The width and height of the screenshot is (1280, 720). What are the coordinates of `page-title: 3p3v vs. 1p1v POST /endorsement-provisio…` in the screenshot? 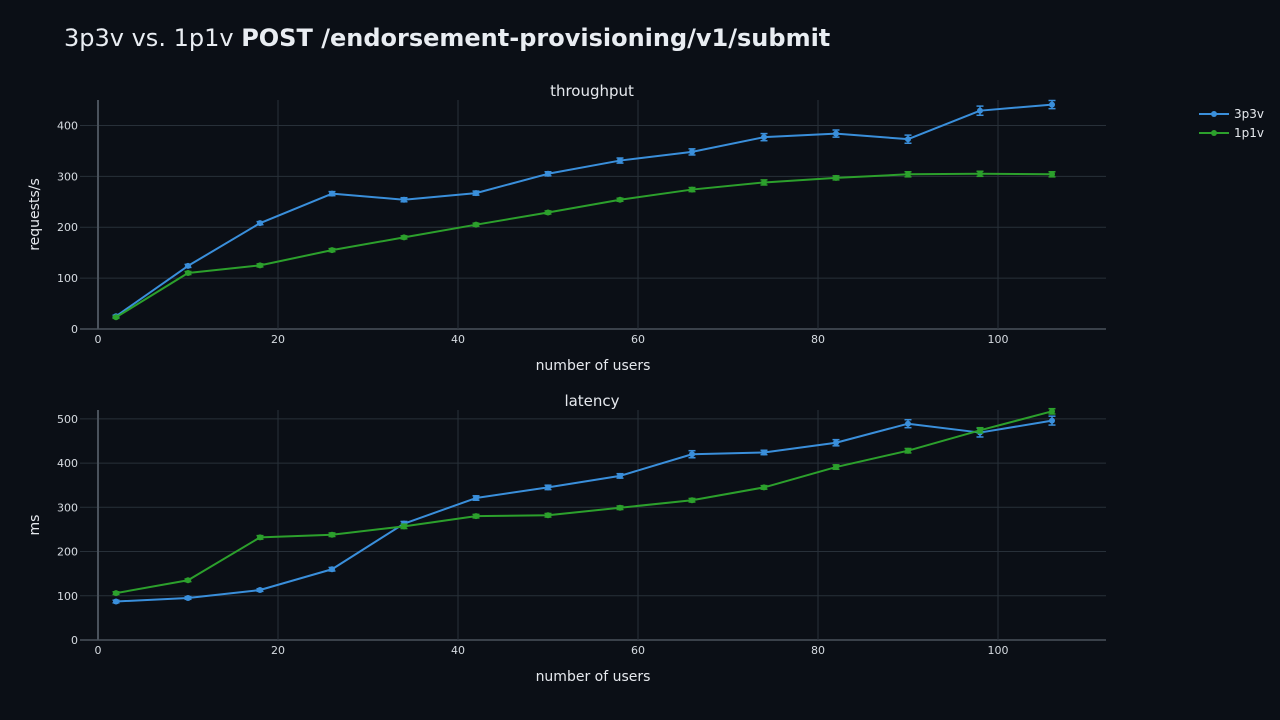 It's located at (447, 38).